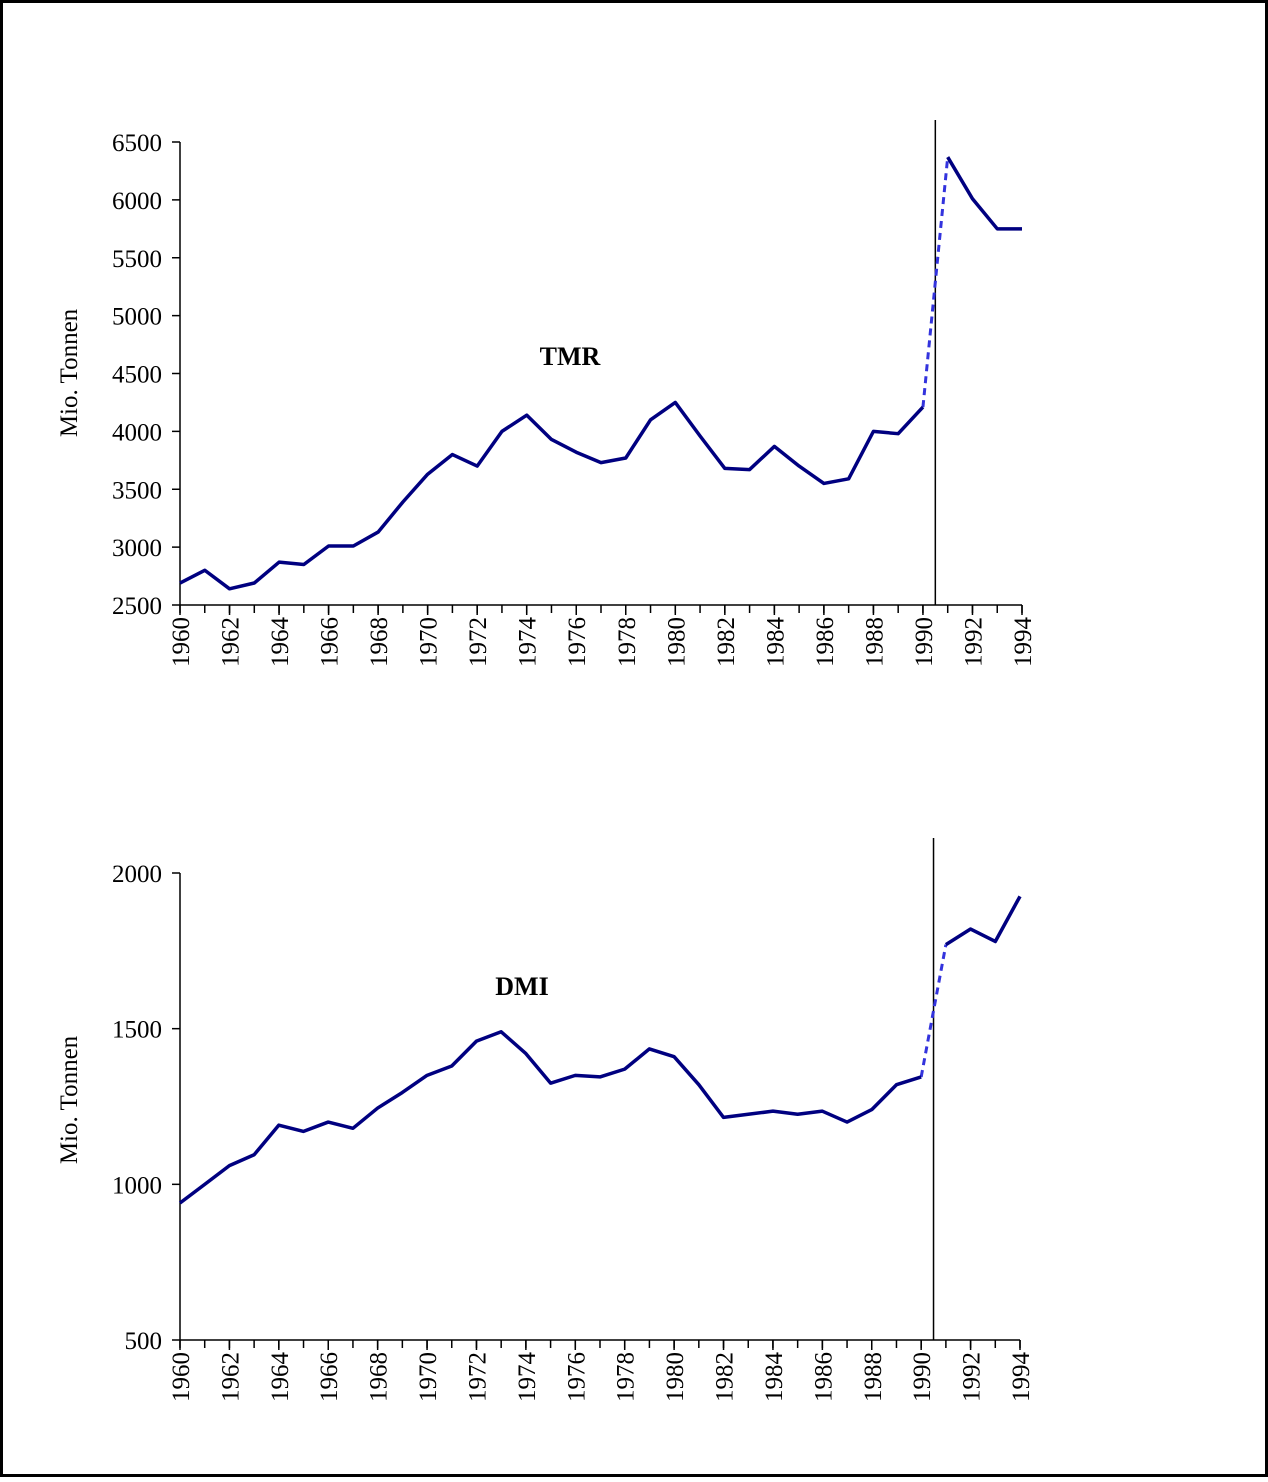 The width and height of the screenshot is (1268, 1482). Describe the element at coordinates (521, 986) in the screenshot. I see `annotation: DMI` at that location.